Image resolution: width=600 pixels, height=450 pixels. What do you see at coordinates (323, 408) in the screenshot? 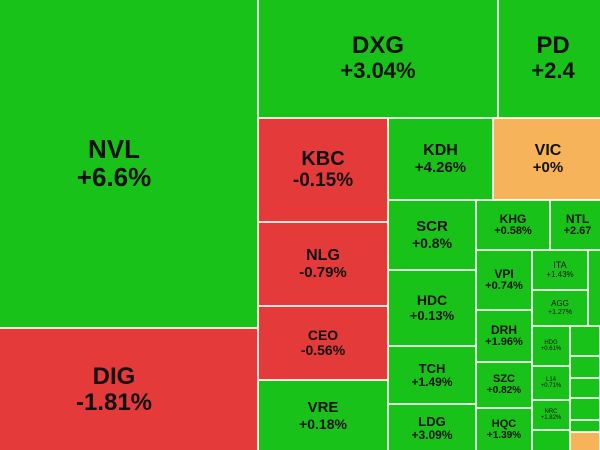
I see `tile-ticker-label: VRE` at bounding box center [323, 408].